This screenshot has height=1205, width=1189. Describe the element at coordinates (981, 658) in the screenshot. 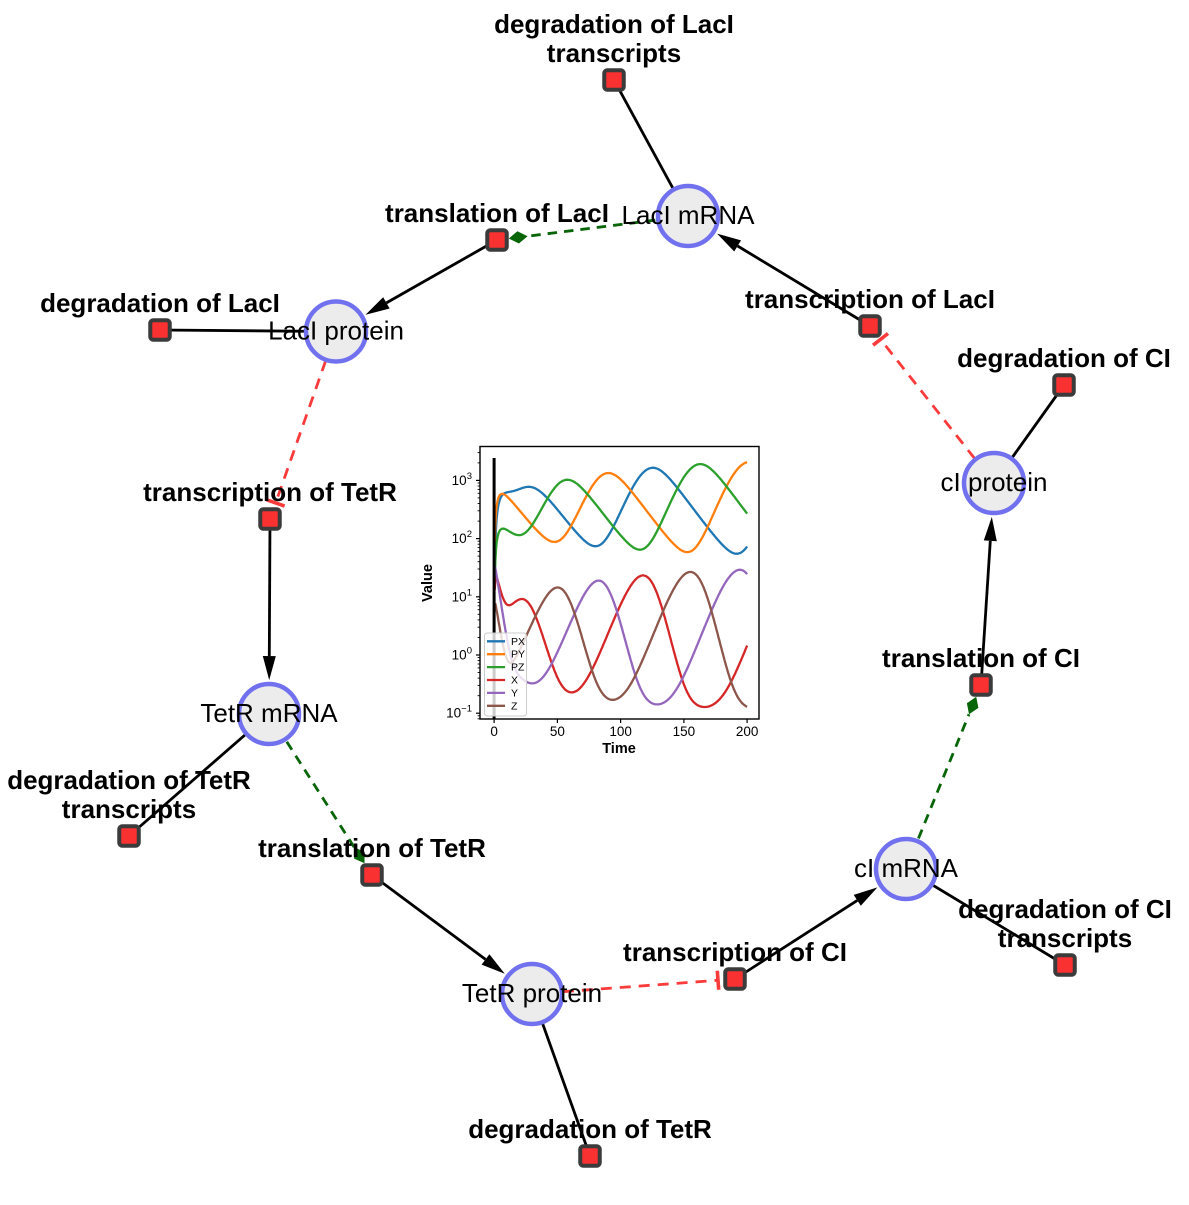

I see `svg-text: translation of CI` at that location.